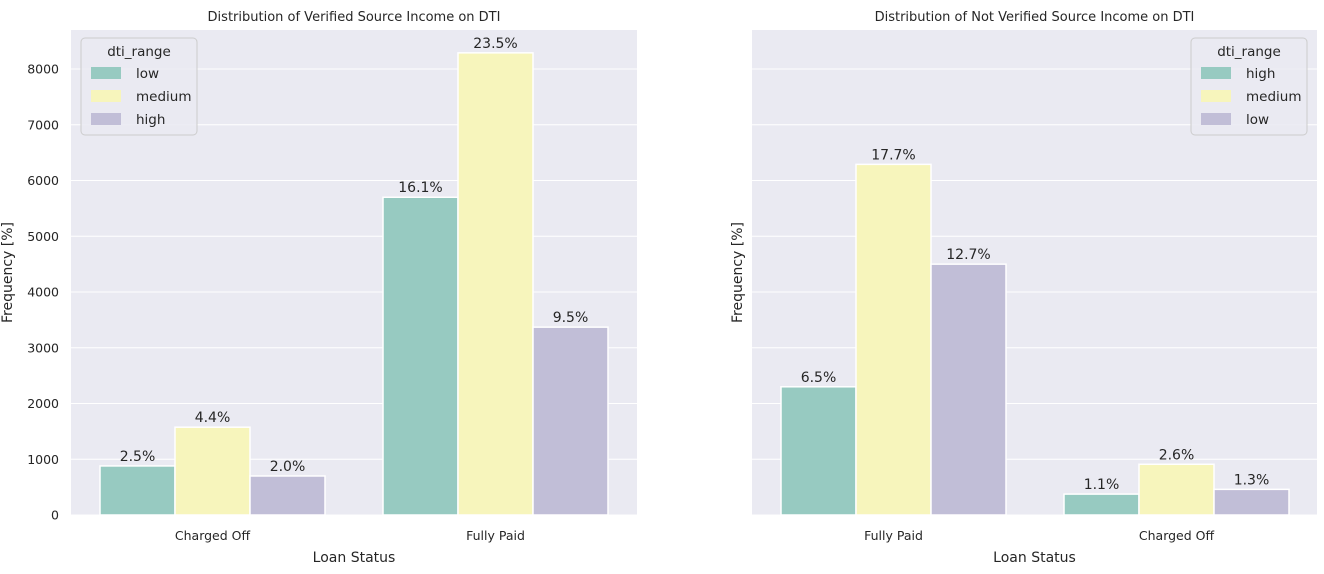 The height and width of the screenshot is (574, 1324). I want to click on y-tick-label: 6000, so click(43, 180).